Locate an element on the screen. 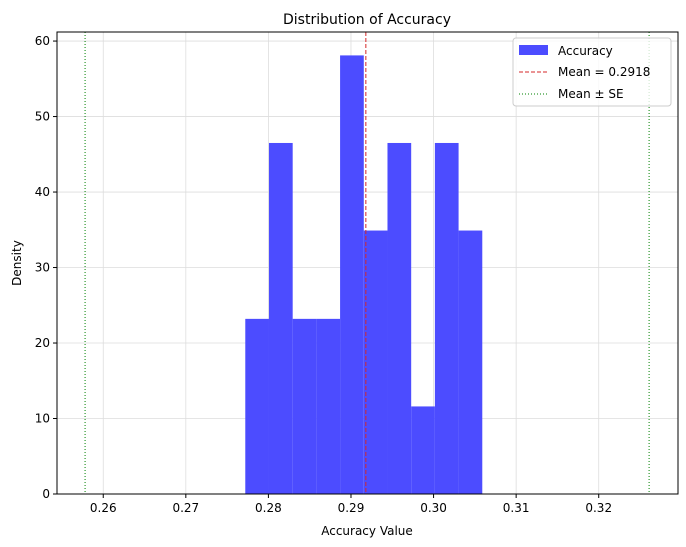 The width and height of the screenshot is (686, 547). x-tick-label: 0.32 is located at coordinates (598, 508).